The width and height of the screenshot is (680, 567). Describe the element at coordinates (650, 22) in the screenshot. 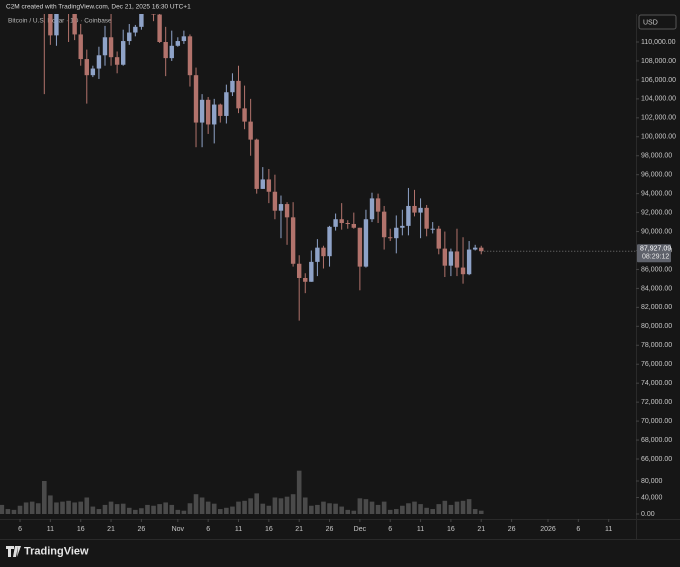

I see `currency: USD` at that location.